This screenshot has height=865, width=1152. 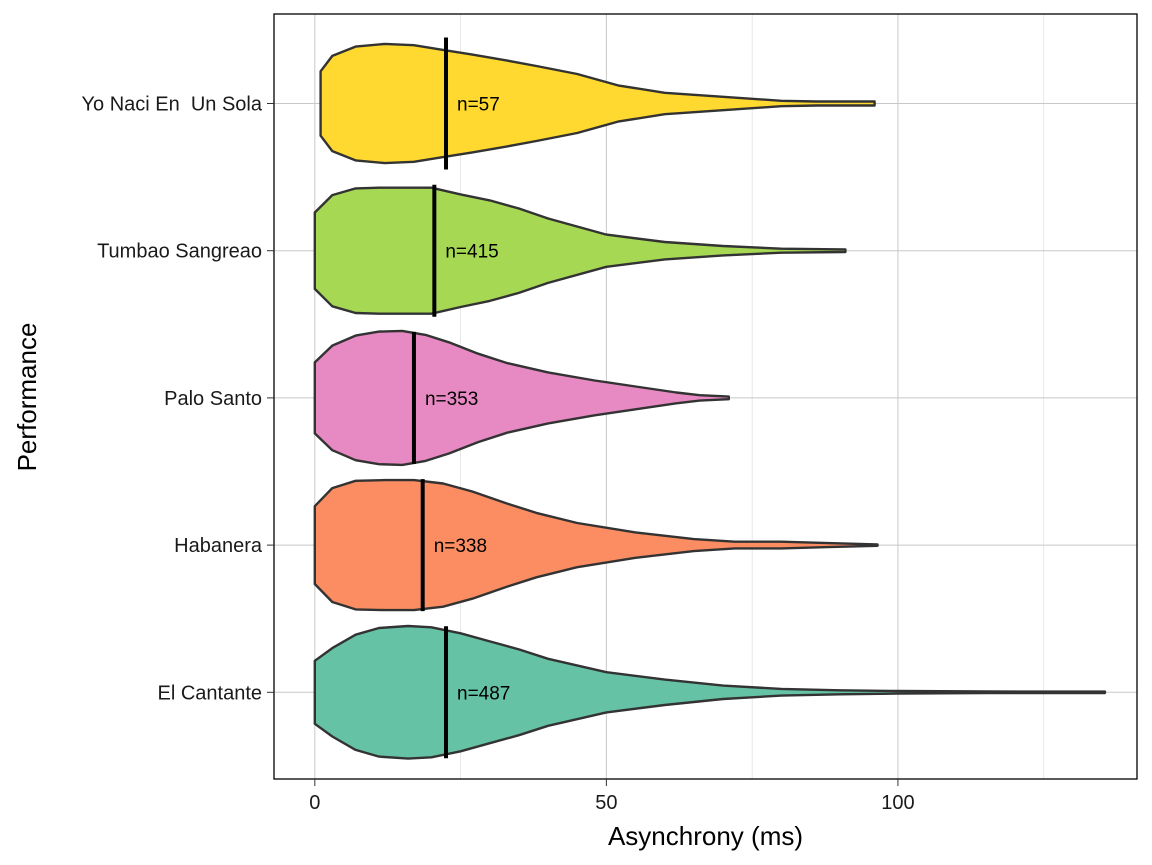 I want to click on x-tick-label: 0, so click(x=314, y=803).